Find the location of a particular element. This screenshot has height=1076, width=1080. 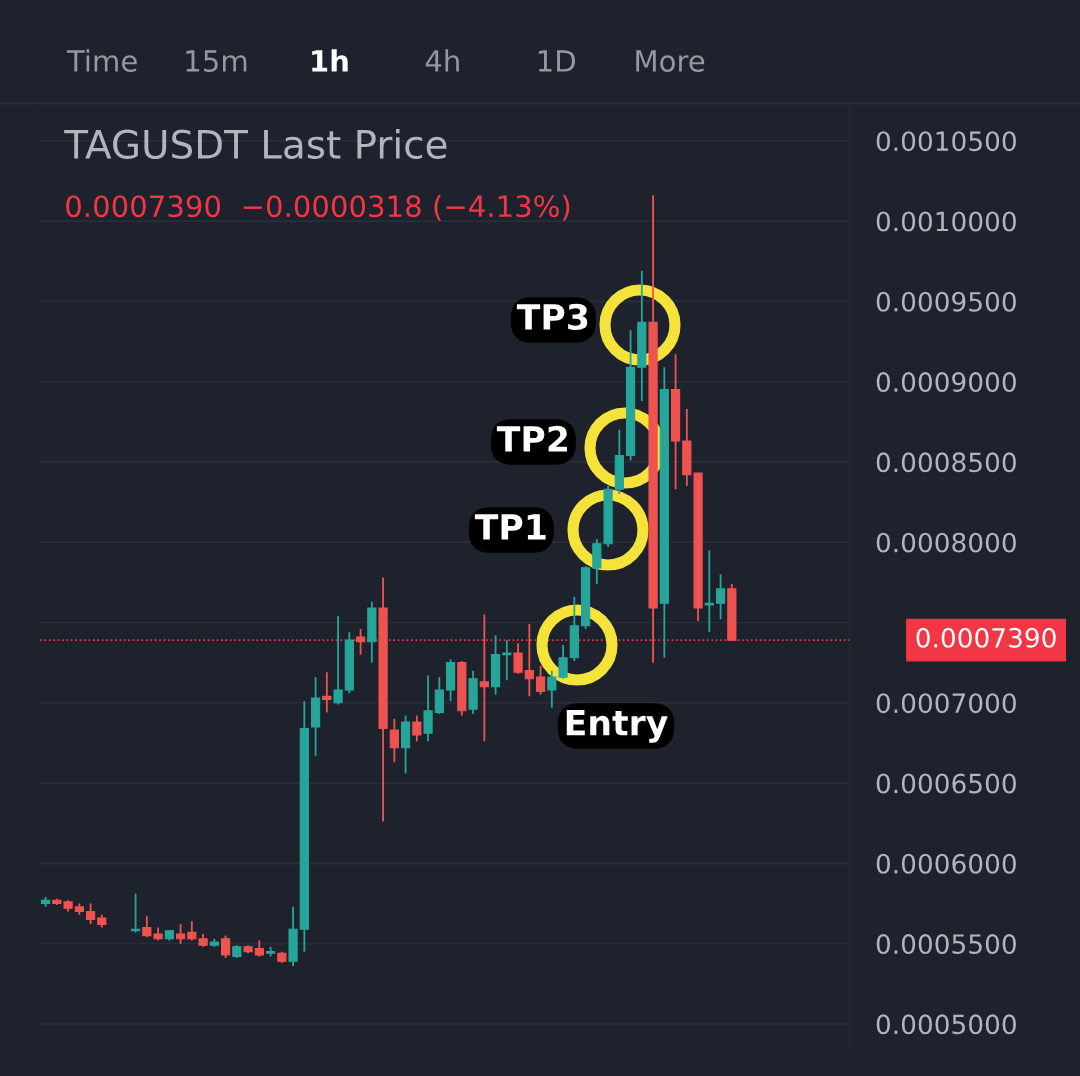

text: 0.0007390 −0.0000318 (−4.13%) is located at coordinates (318, 207).